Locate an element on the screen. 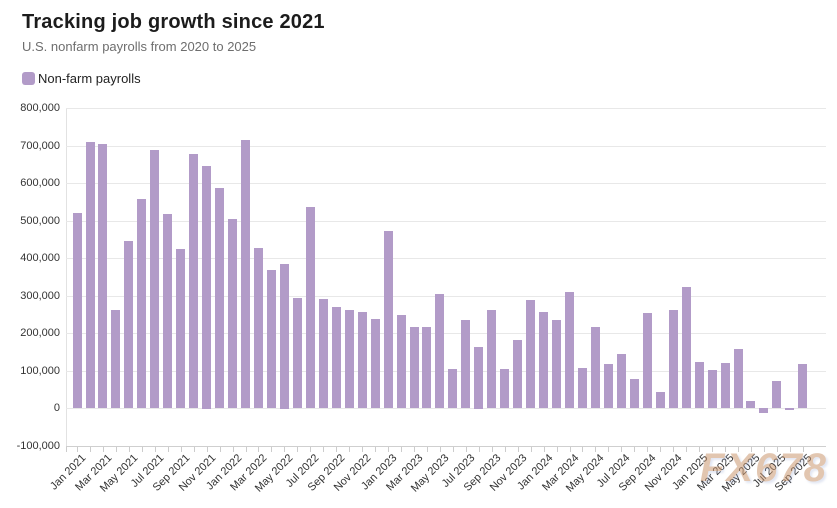 This screenshot has width=837, height=508. bar-oct-2024 is located at coordinates (660, 400).